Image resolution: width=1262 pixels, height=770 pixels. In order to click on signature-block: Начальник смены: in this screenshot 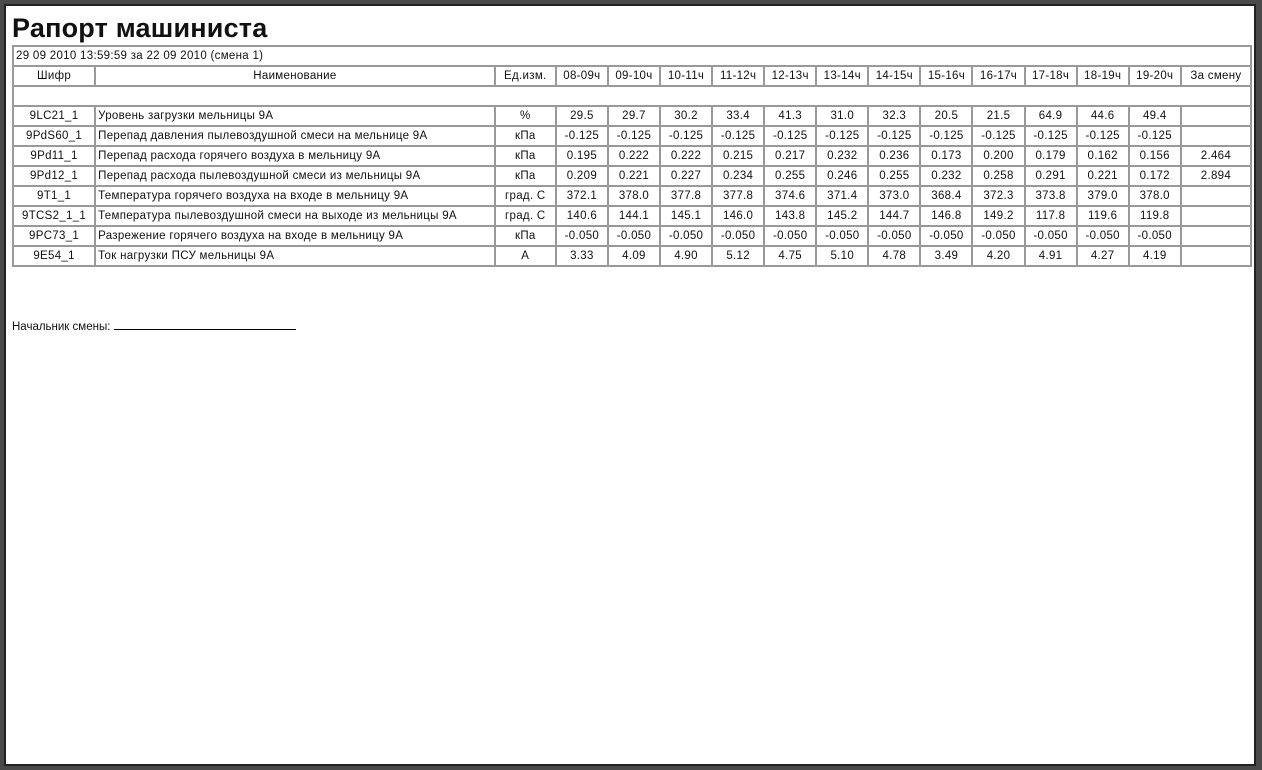, I will do `click(154, 325)`.